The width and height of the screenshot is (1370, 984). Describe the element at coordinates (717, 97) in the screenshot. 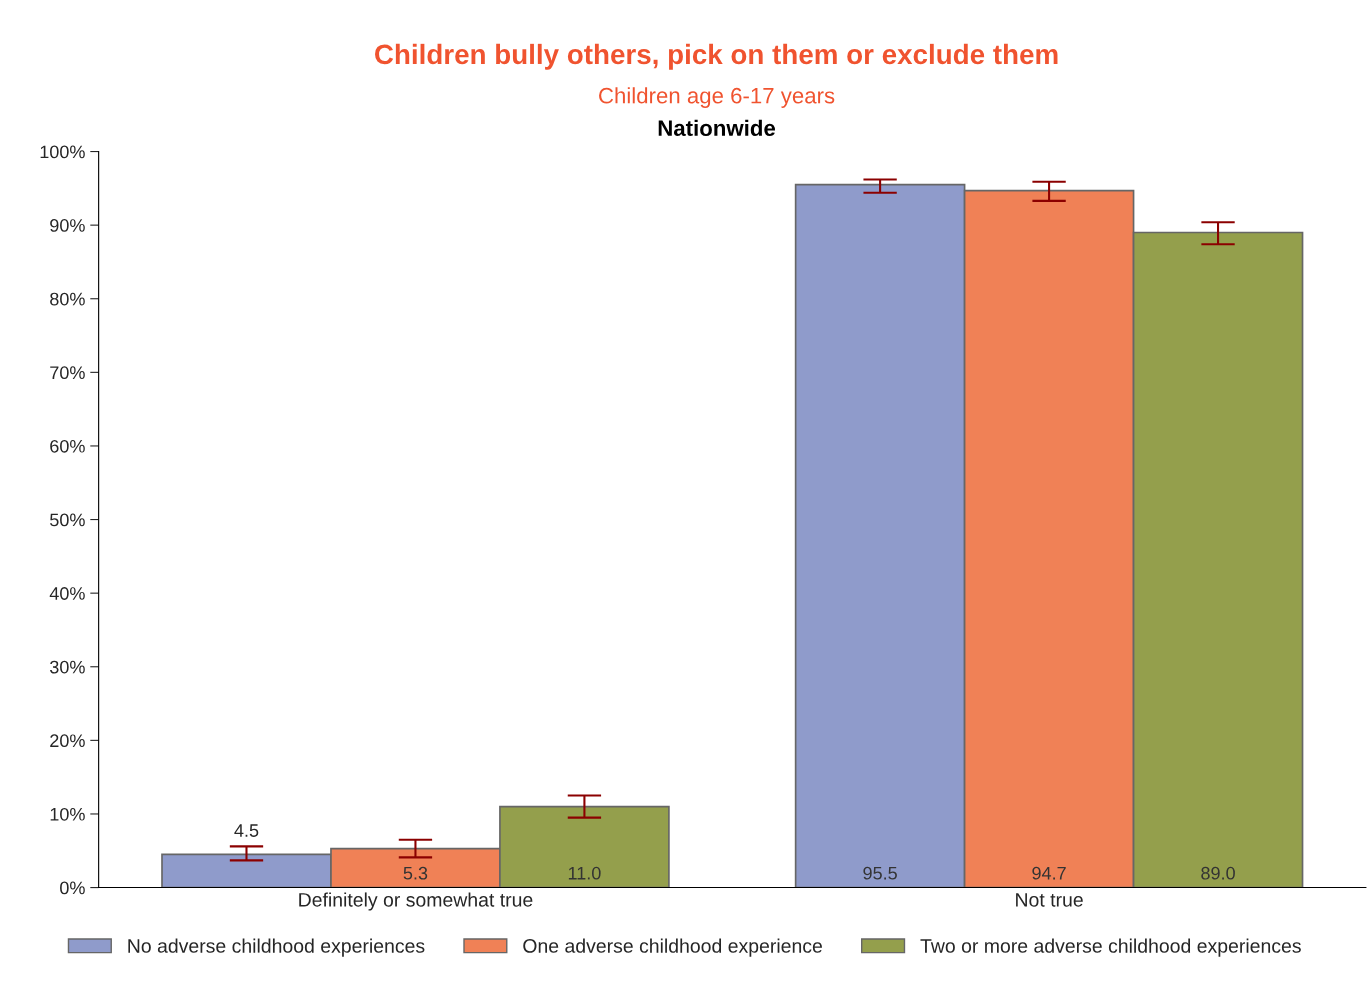

I see `chart-subtitle: Children age 6-17 years` at that location.